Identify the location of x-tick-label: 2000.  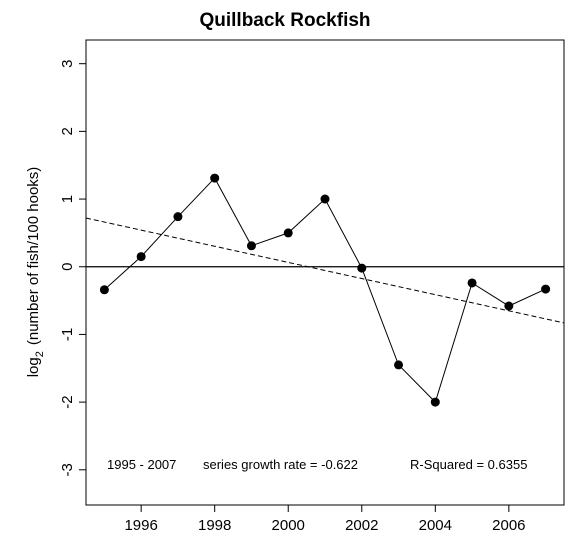
(288, 525).